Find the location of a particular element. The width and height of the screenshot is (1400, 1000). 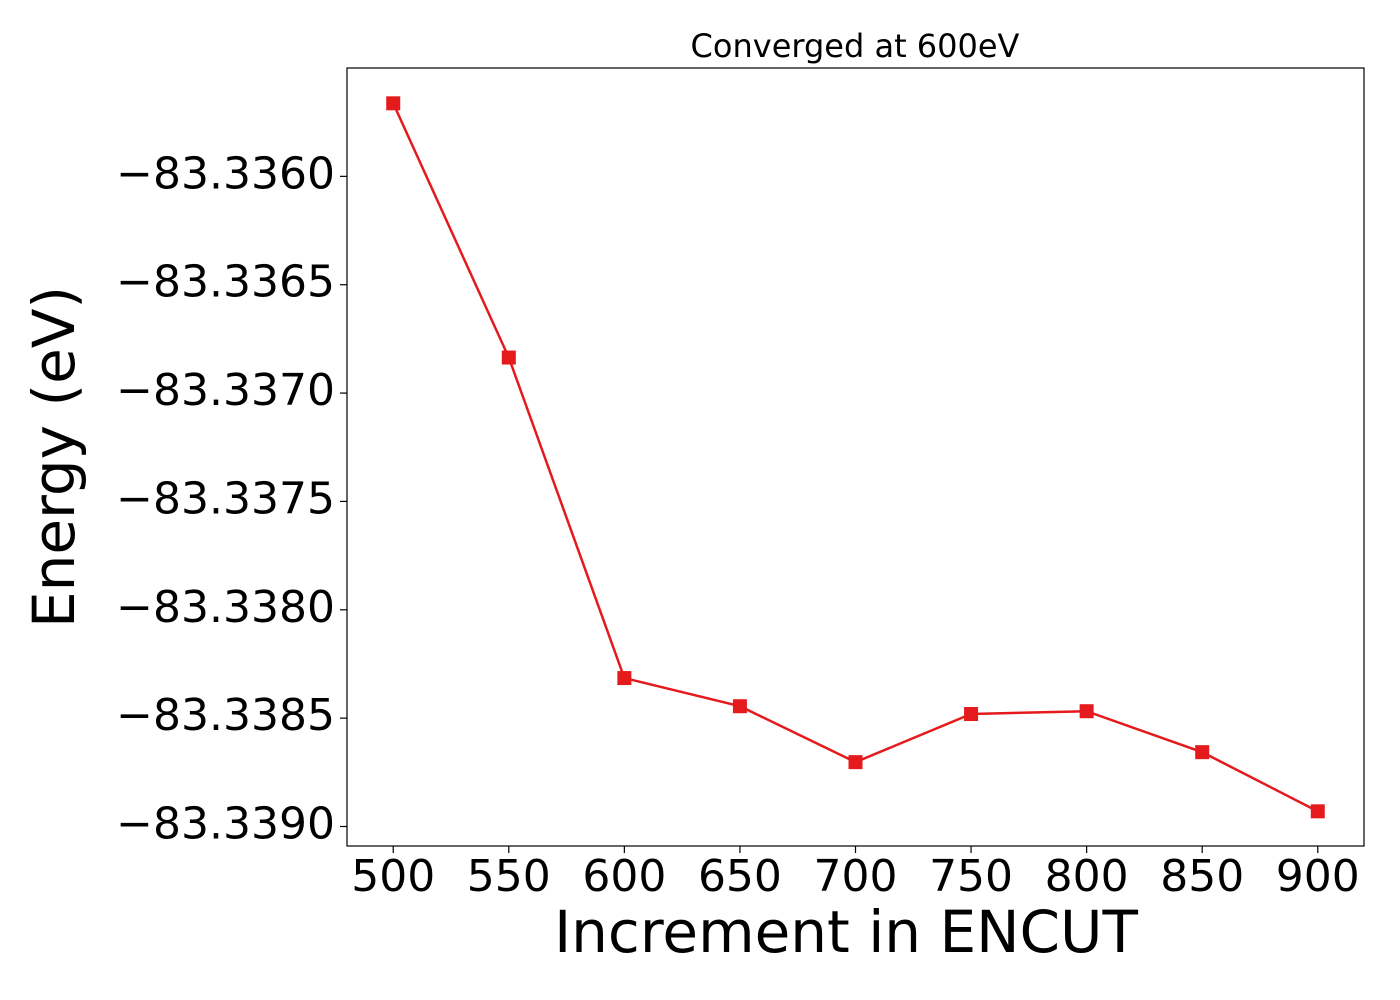

x-tick-label: 650 is located at coordinates (740, 876).